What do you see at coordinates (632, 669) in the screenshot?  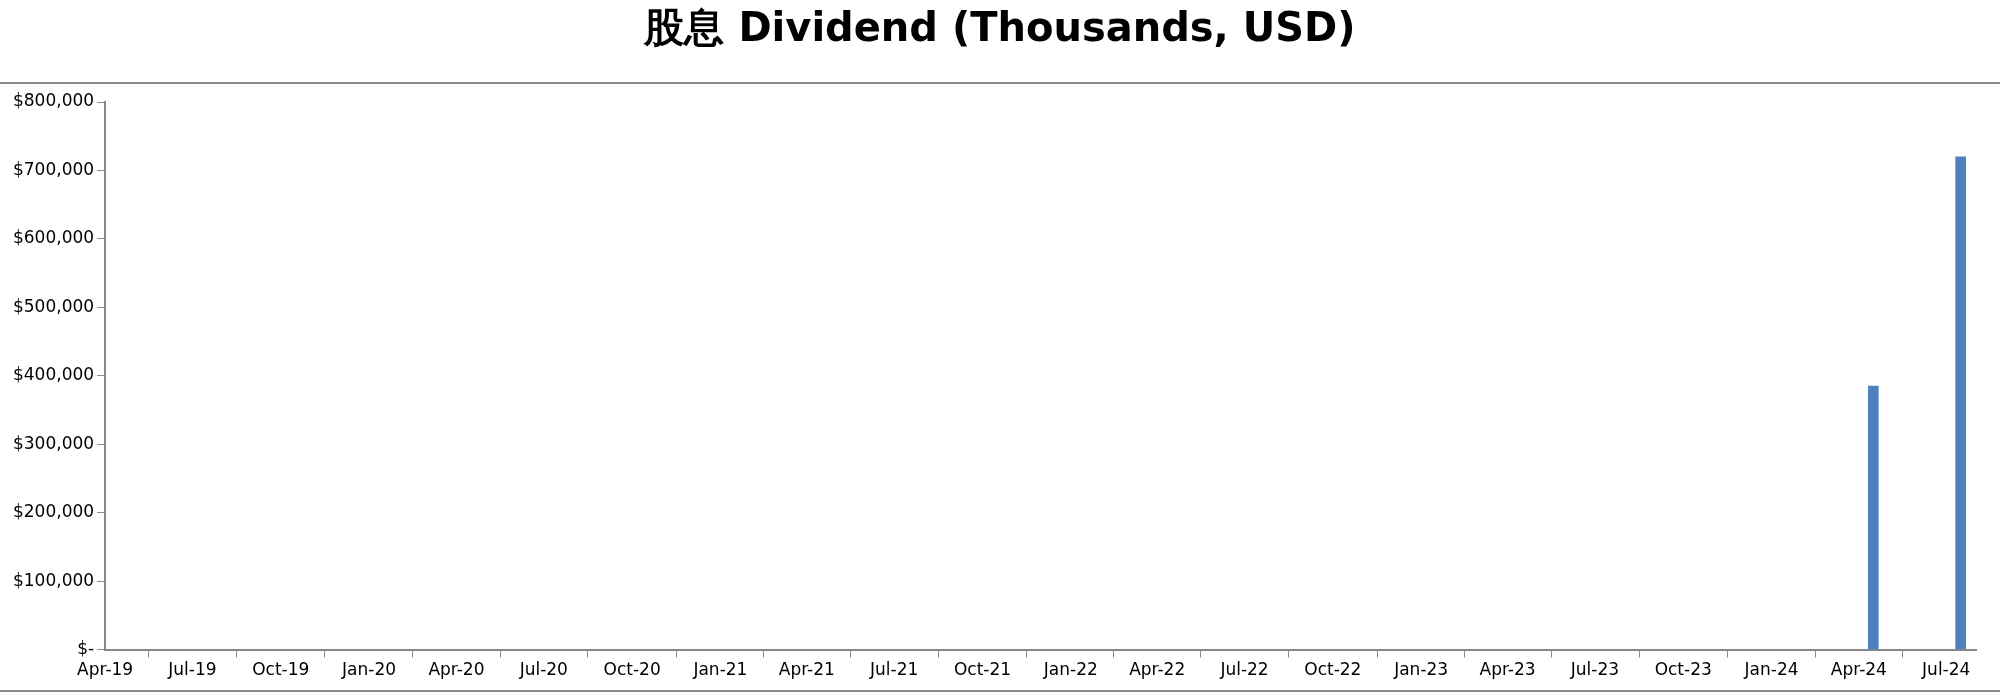 I see `x-tick-label: Oct-20` at bounding box center [632, 669].